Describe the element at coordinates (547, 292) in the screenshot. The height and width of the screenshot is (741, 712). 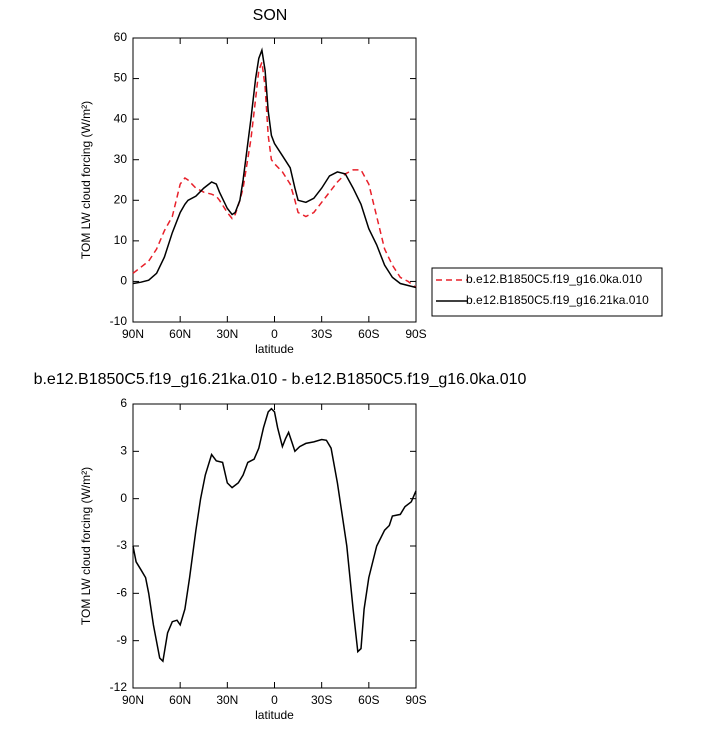
I see `legend-box` at that location.